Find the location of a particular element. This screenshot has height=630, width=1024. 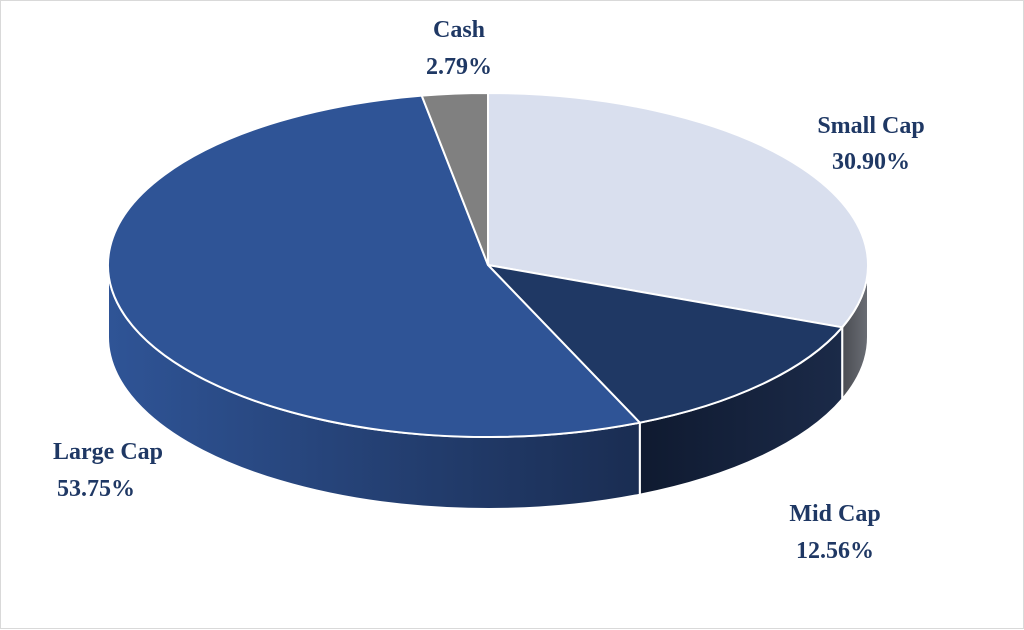

pie-slice-cash is located at coordinates (454, 179).